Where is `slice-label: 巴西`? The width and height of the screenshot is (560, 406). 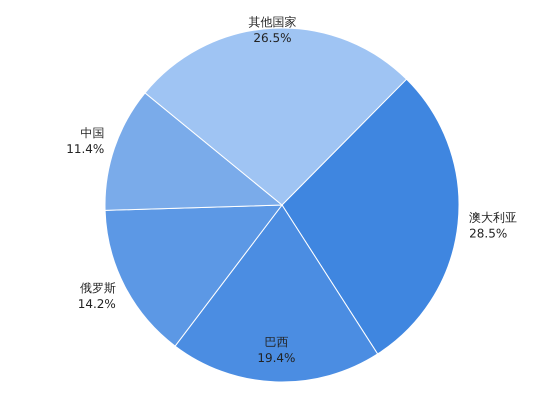
slice-label: 巴西 is located at coordinates (276, 342).